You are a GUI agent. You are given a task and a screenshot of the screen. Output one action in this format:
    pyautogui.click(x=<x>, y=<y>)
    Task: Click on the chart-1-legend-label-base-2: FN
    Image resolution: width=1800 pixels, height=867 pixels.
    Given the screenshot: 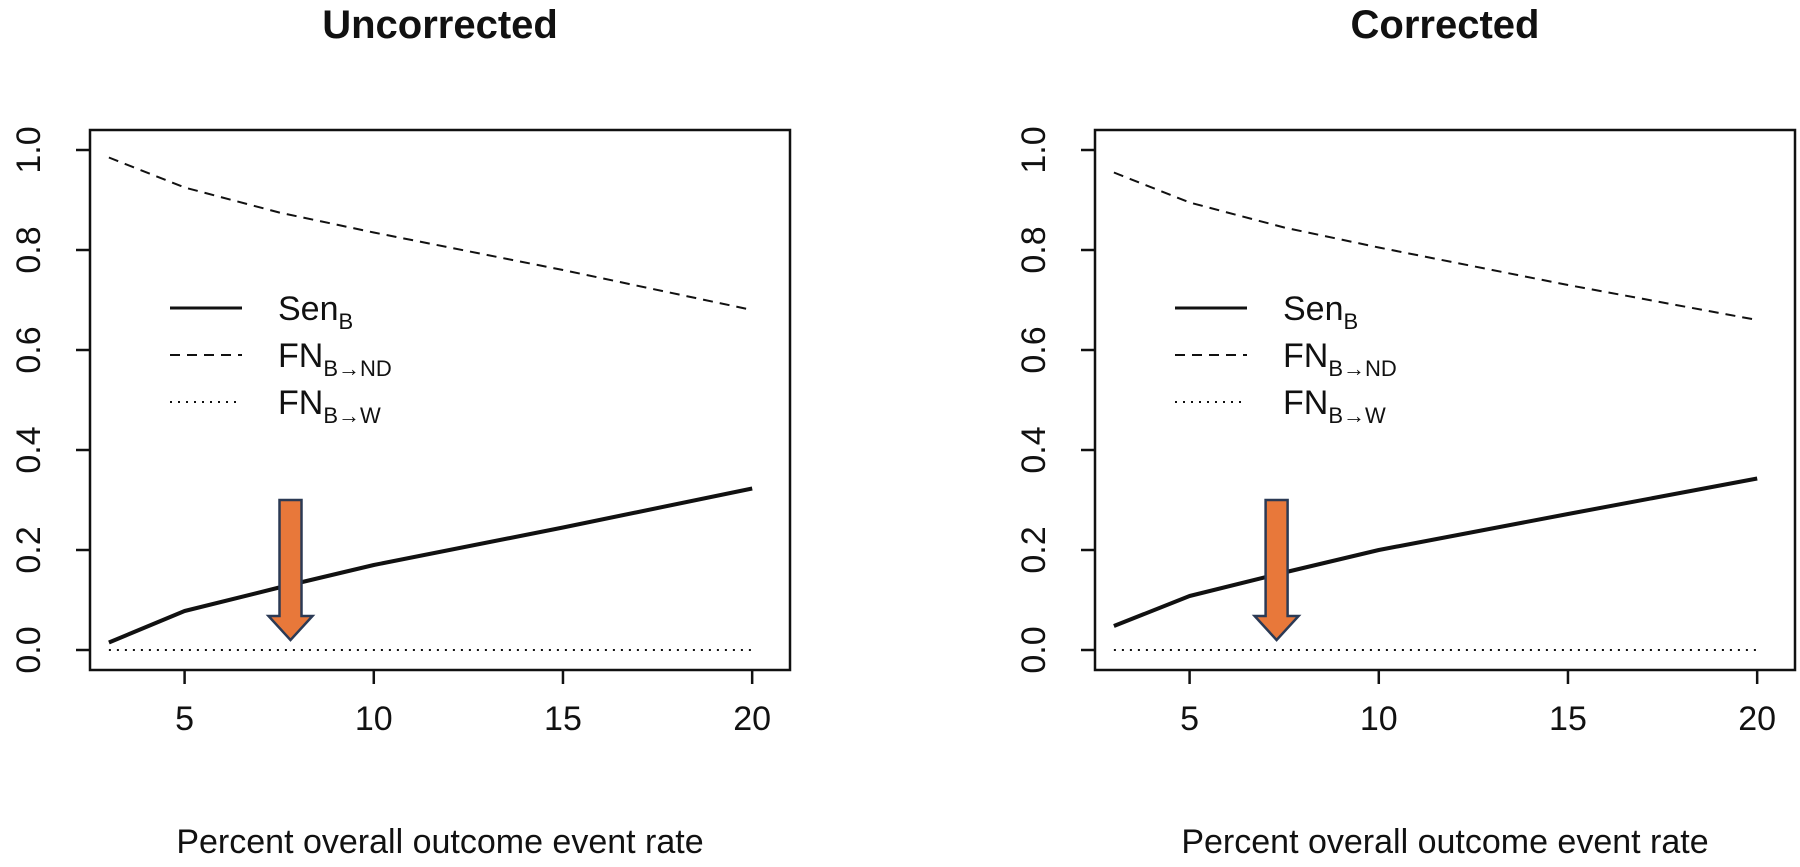 What is the action you would take?
    pyautogui.click(x=300, y=356)
    